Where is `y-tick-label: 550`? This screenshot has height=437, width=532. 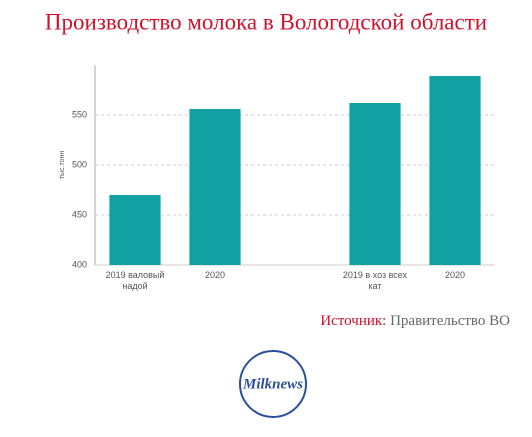
y-tick-label: 550 is located at coordinates (79, 114).